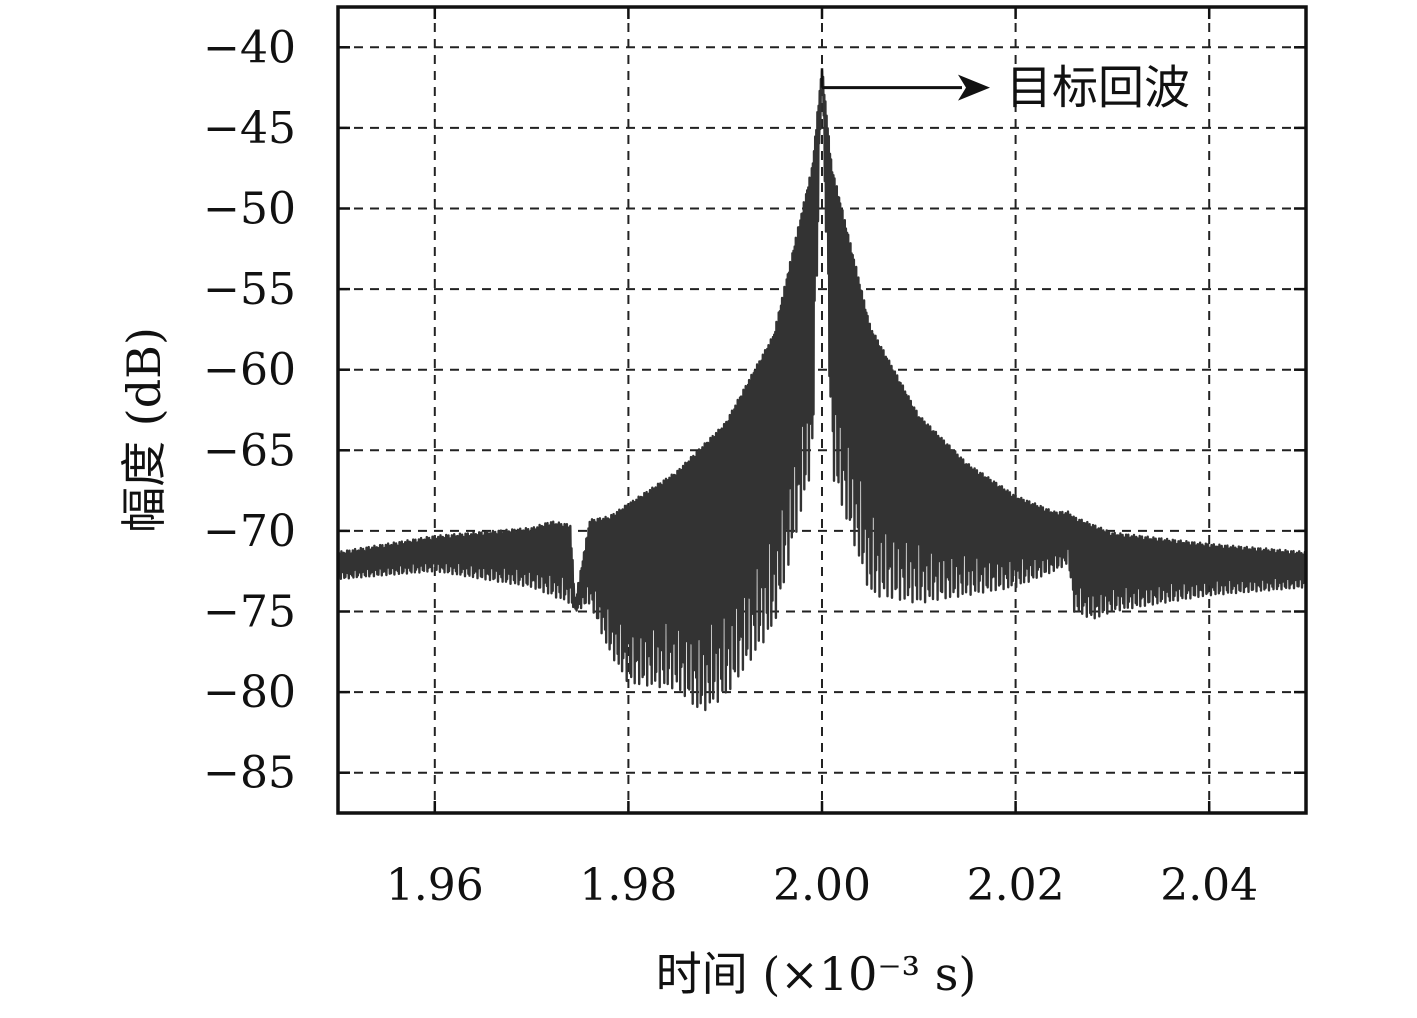 This screenshot has height=1018, width=1417. What do you see at coordinates (1209, 885) in the screenshot?
I see `x-tick-label: 2.04` at bounding box center [1209, 885].